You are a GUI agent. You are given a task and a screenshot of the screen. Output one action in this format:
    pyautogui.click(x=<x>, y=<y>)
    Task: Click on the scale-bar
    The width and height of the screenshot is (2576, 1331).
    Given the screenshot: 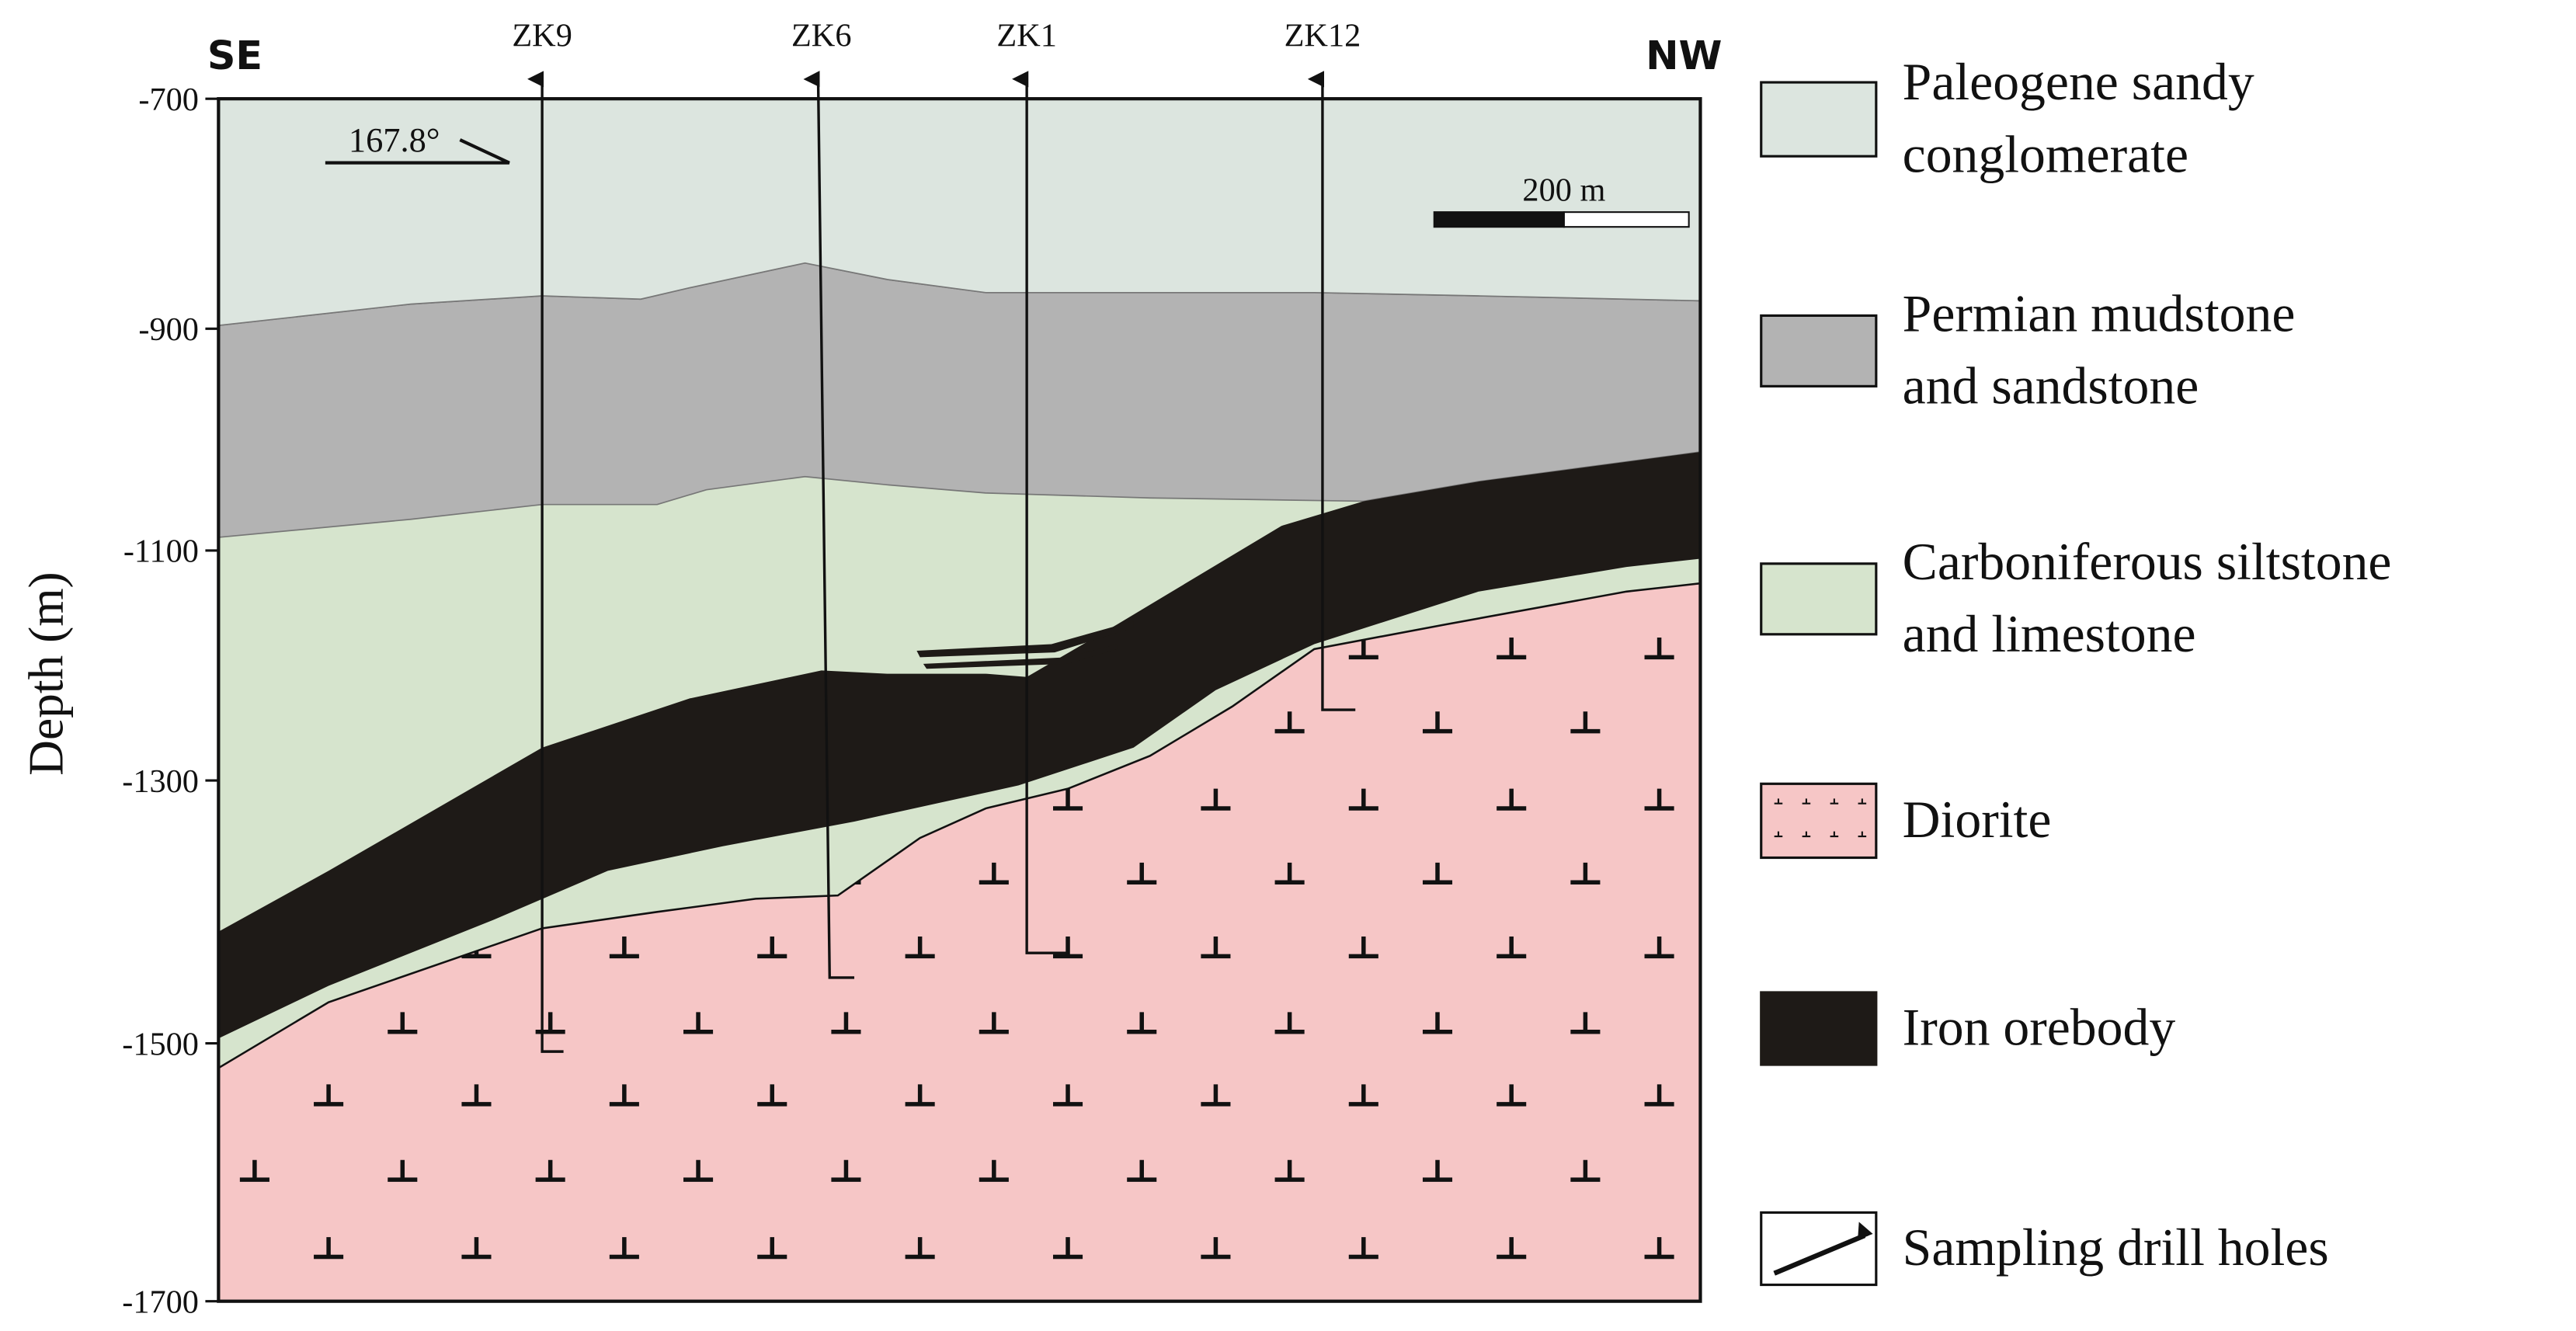 What is the action you would take?
    pyautogui.click(x=1499, y=219)
    